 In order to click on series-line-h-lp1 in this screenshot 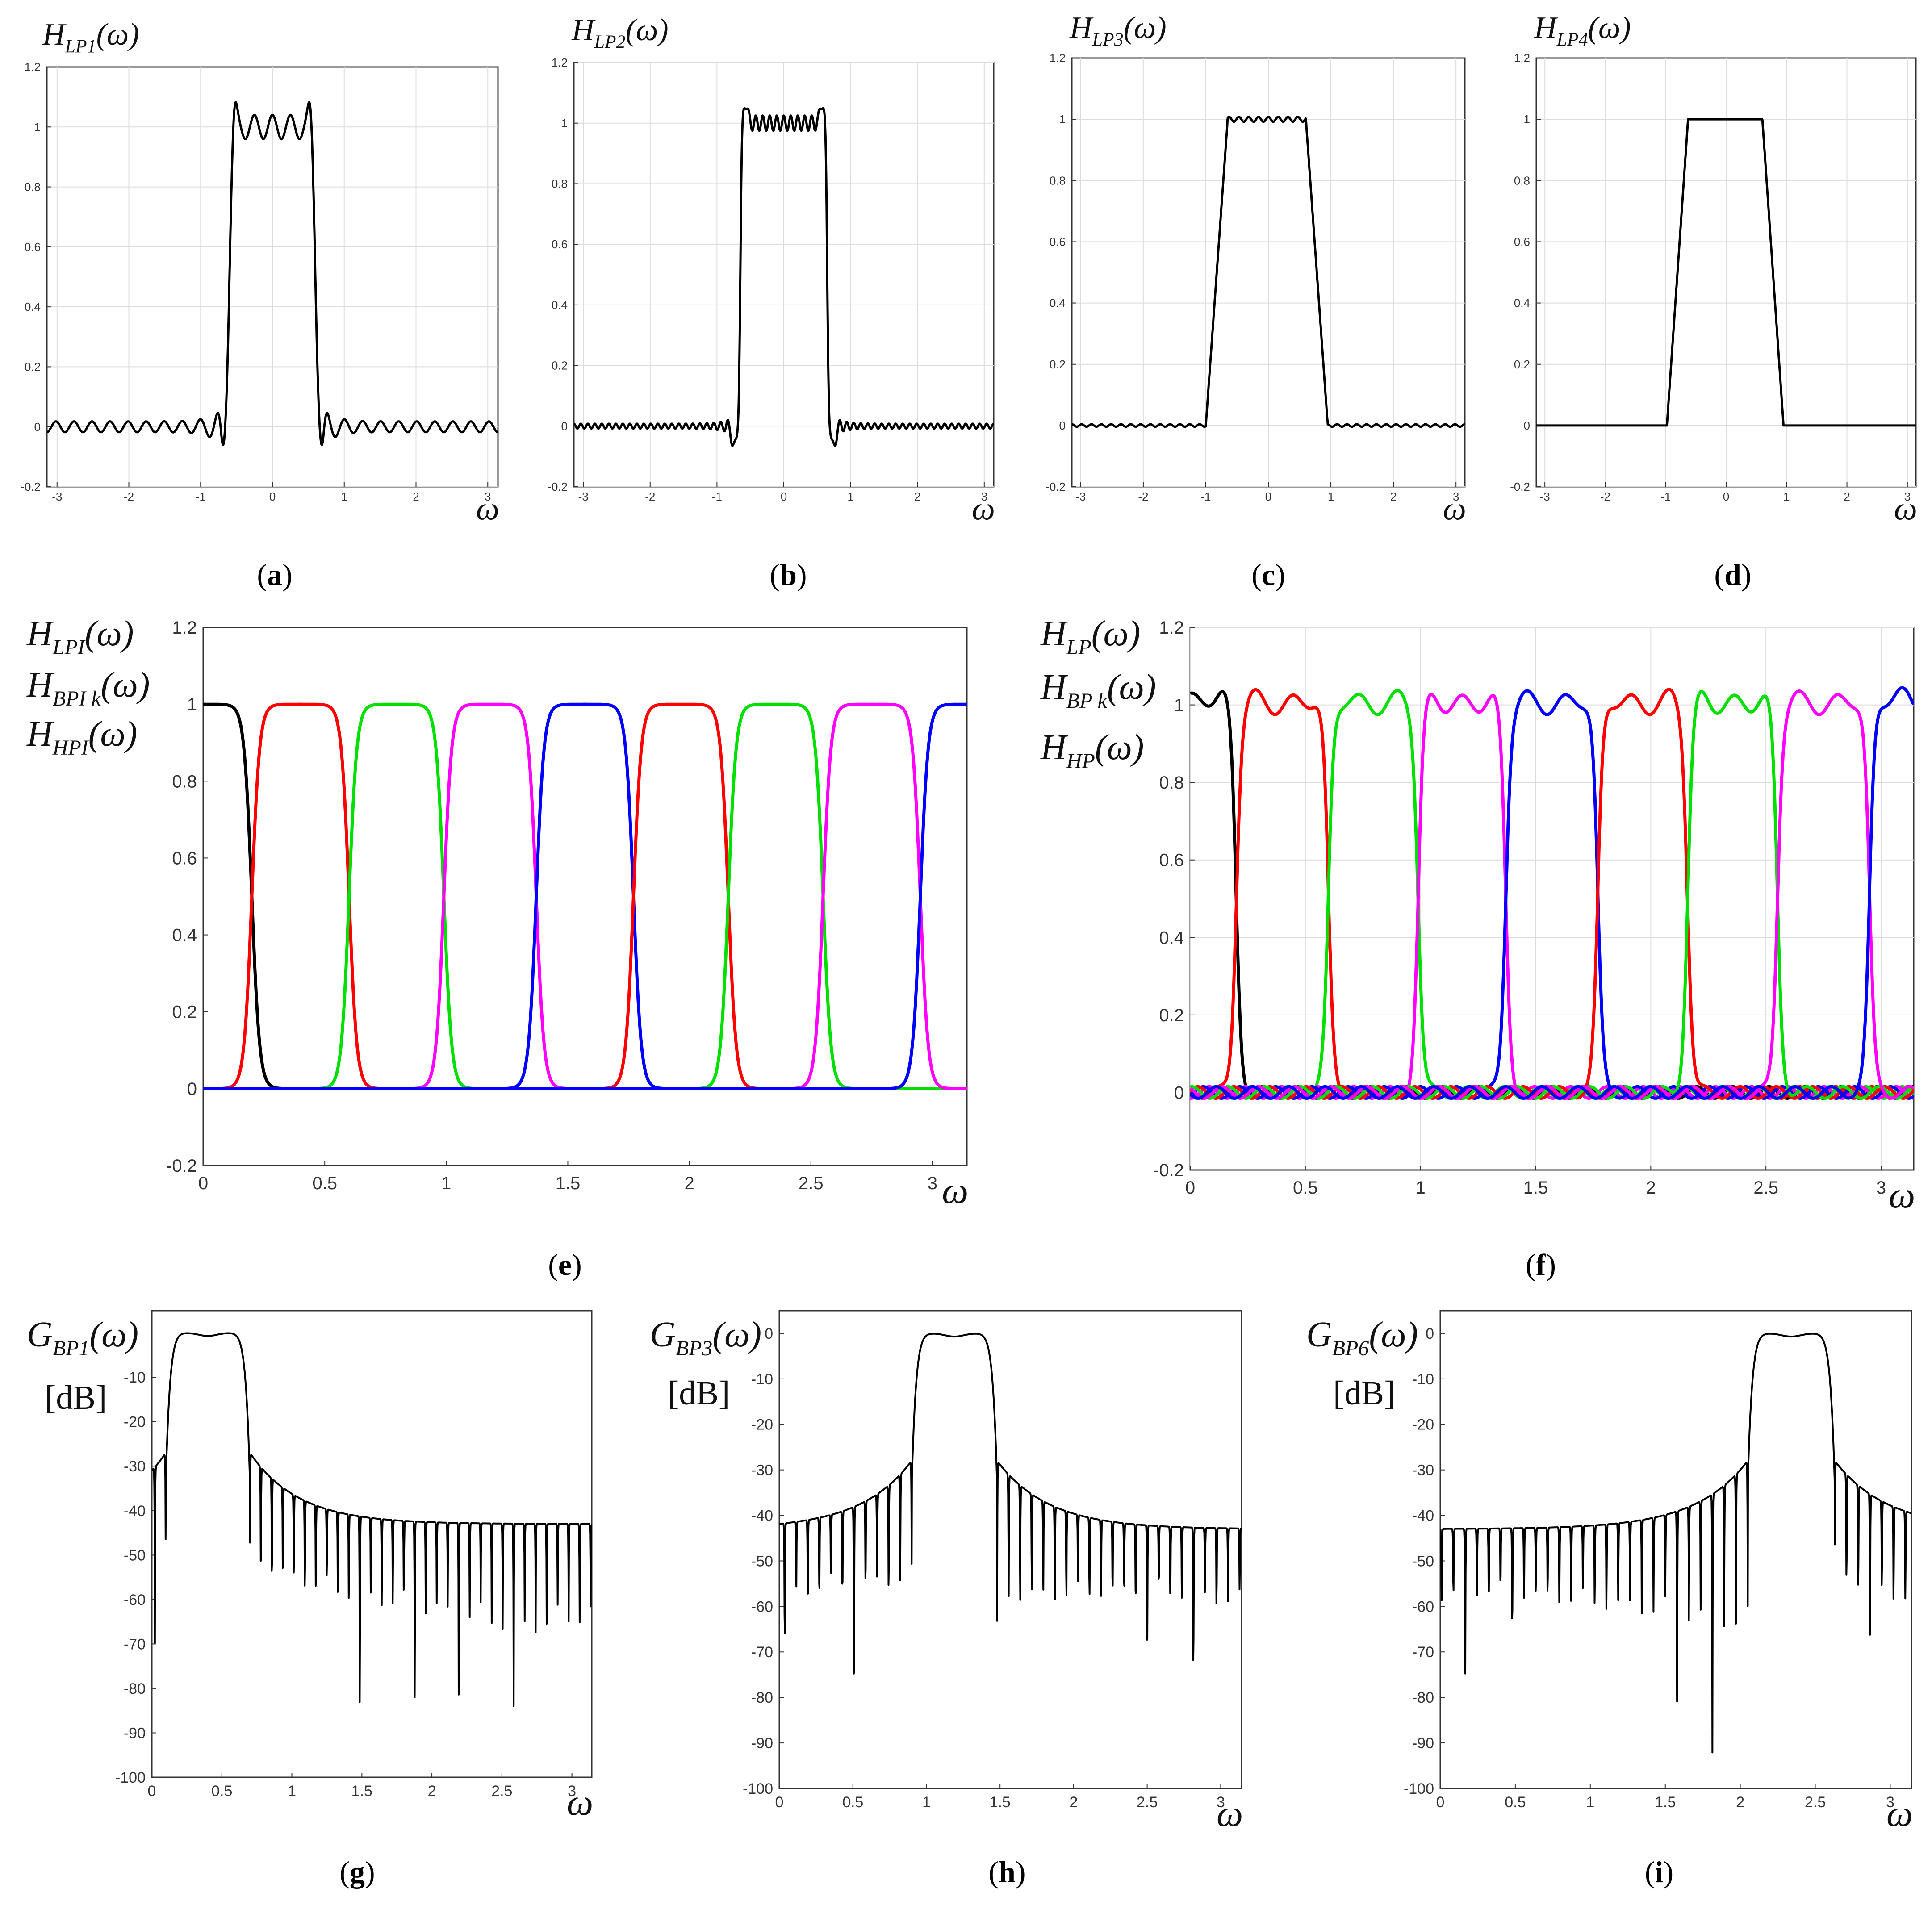, I will do `click(272, 273)`.